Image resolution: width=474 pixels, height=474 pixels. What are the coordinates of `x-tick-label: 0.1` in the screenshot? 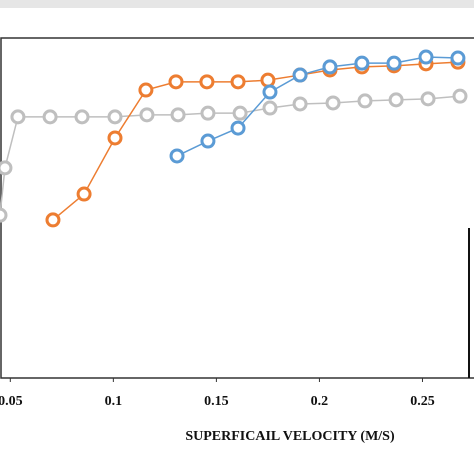 It's located at (114, 401).